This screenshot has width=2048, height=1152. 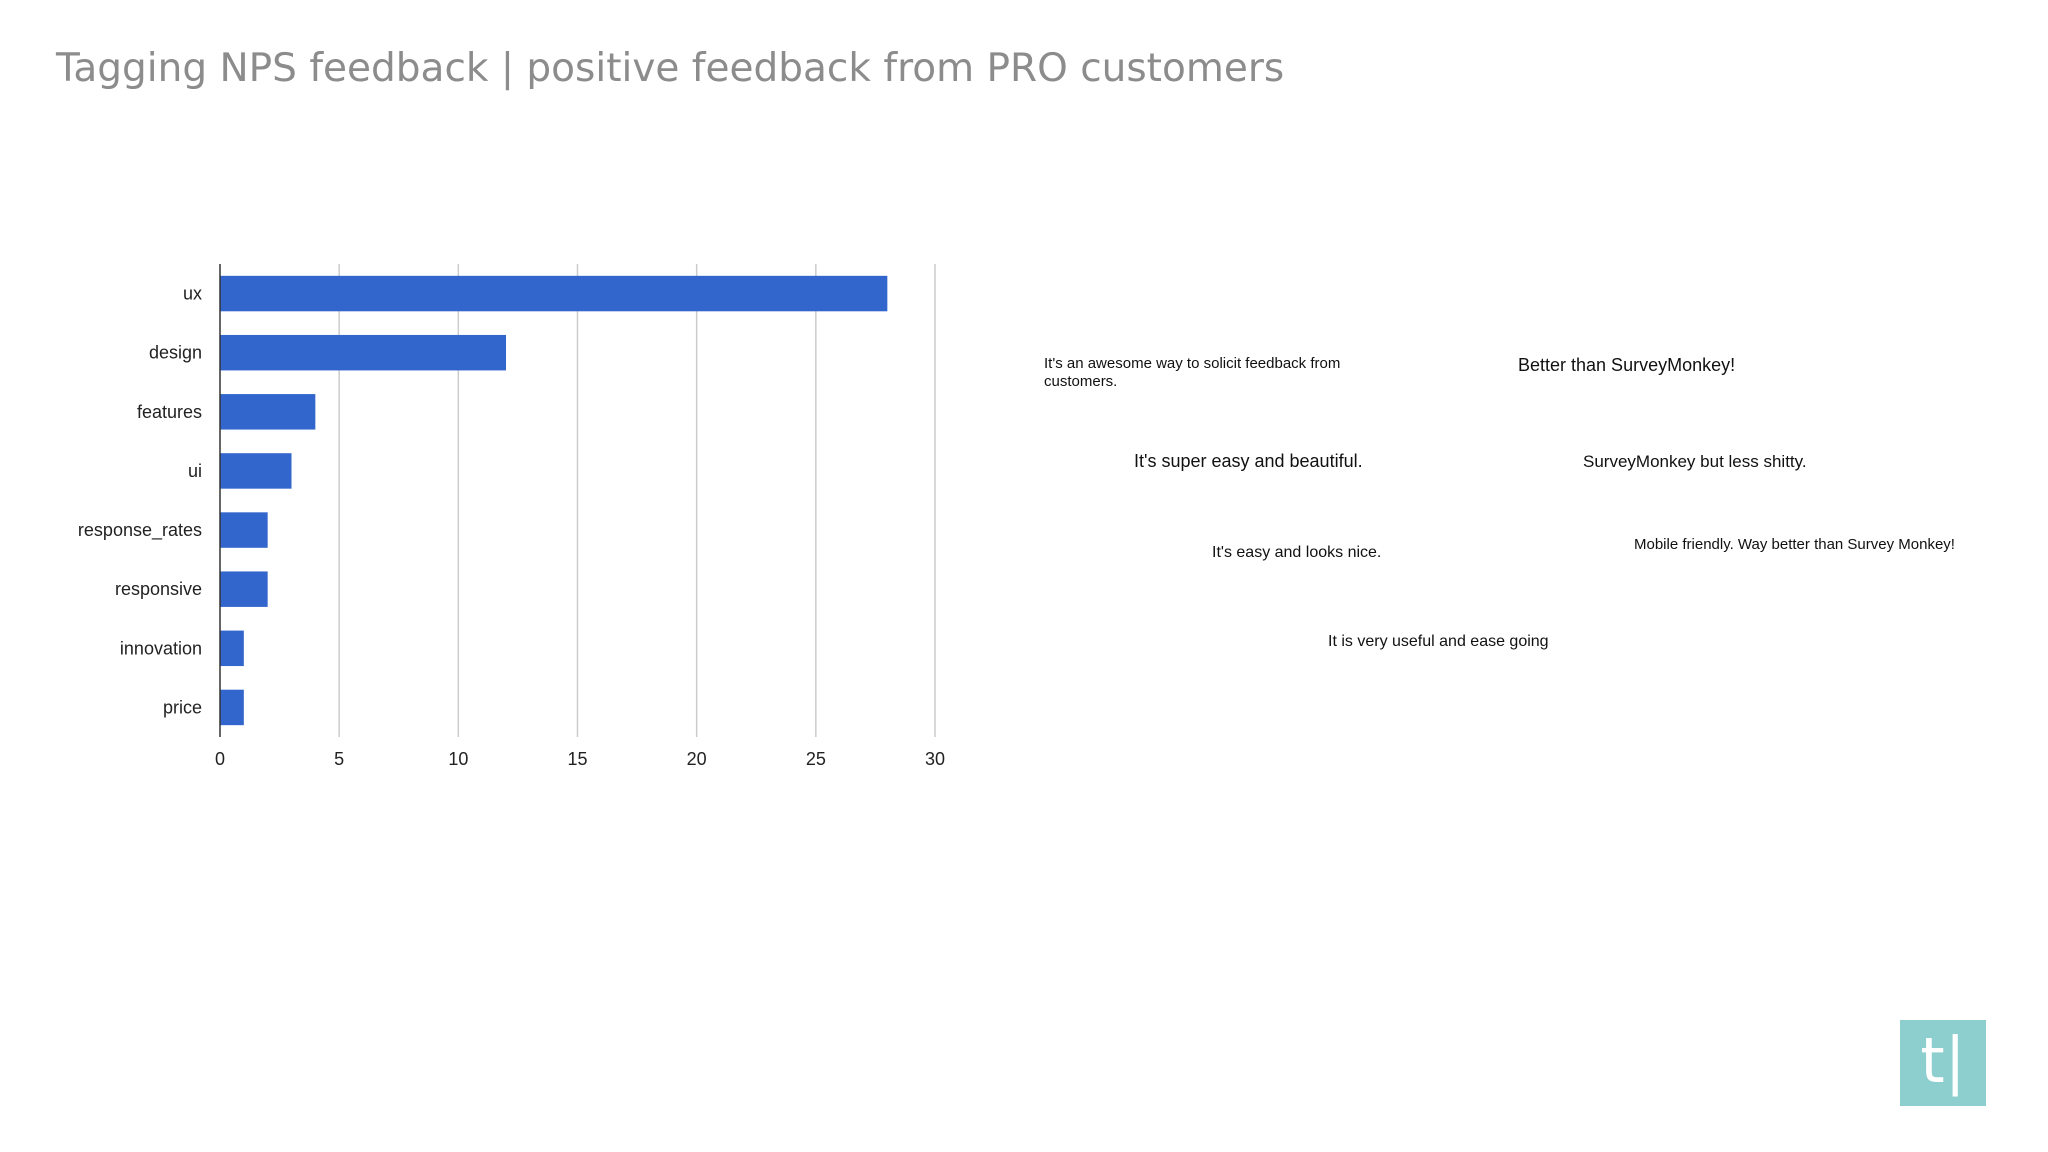 I want to click on brand-logo: t|, so click(x=1943, y=1063).